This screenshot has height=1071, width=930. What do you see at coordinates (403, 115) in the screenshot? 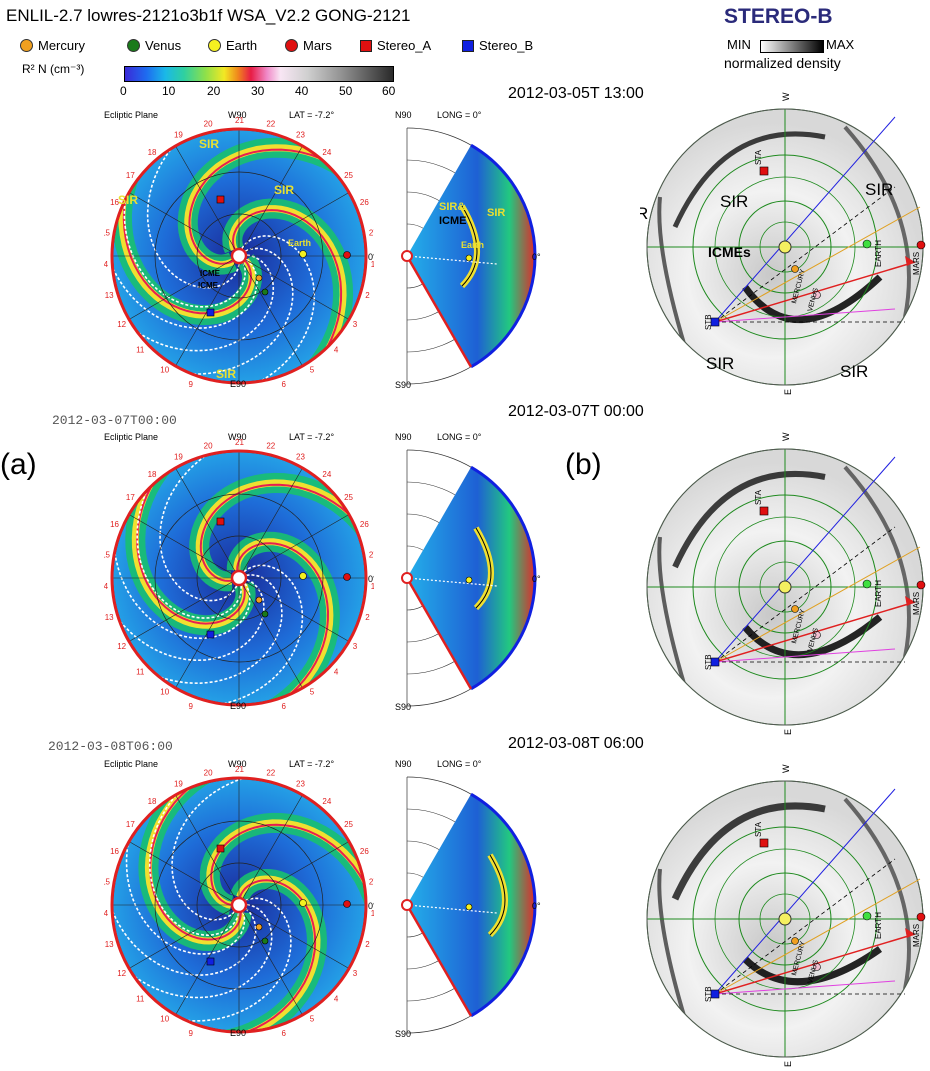
I see `n90-label: N90` at bounding box center [403, 115].